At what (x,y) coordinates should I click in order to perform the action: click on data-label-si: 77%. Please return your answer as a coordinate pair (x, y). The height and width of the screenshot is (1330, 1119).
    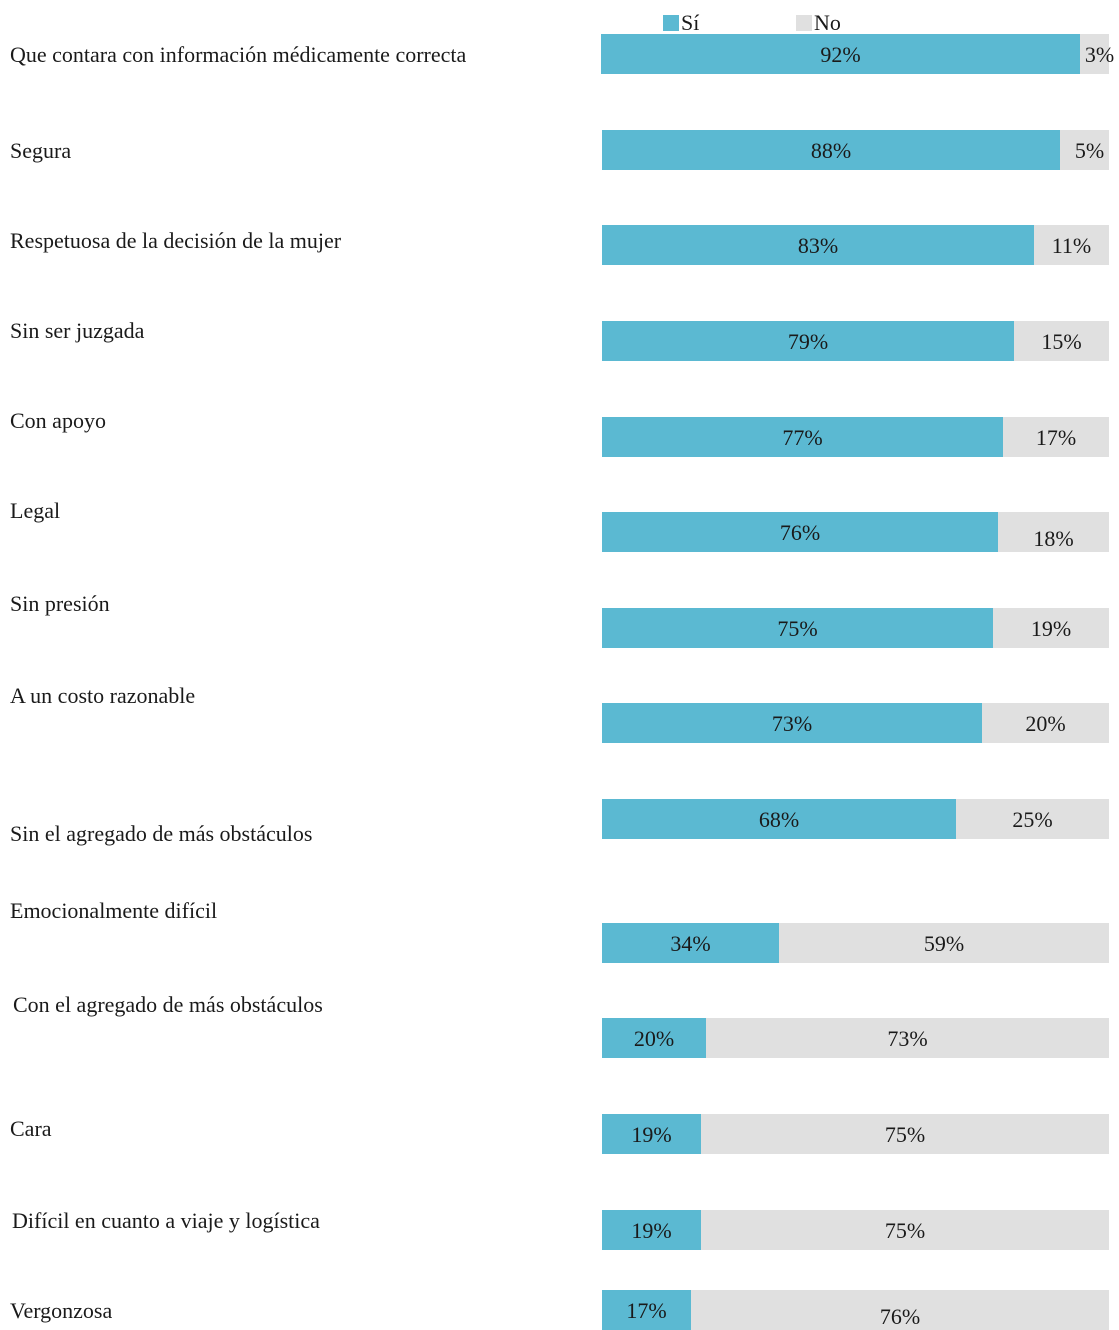
    Looking at the image, I should click on (802, 437).